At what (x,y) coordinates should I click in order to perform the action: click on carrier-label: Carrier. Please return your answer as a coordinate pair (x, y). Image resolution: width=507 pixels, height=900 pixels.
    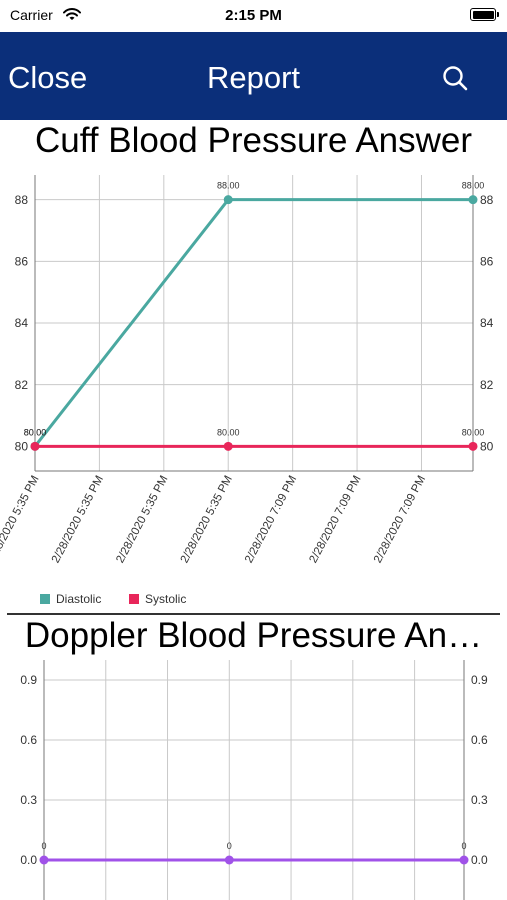
    Looking at the image, I should click on (31, 15).